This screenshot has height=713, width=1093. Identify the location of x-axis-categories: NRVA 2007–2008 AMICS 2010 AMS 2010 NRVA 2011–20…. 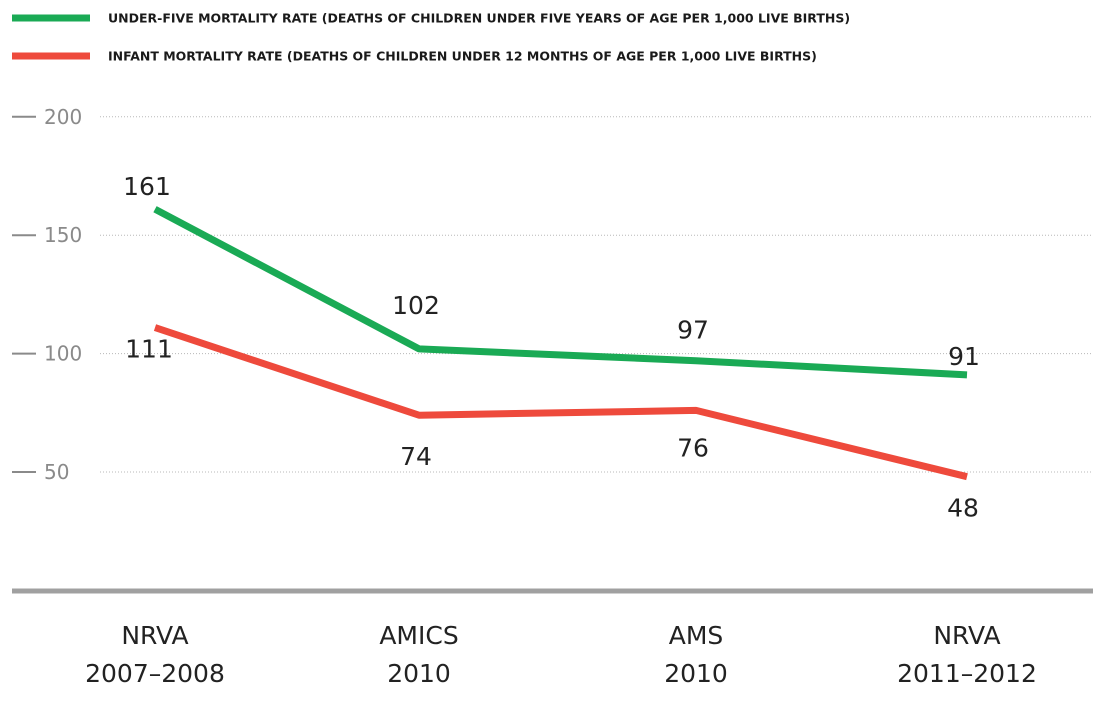
(561, 654).